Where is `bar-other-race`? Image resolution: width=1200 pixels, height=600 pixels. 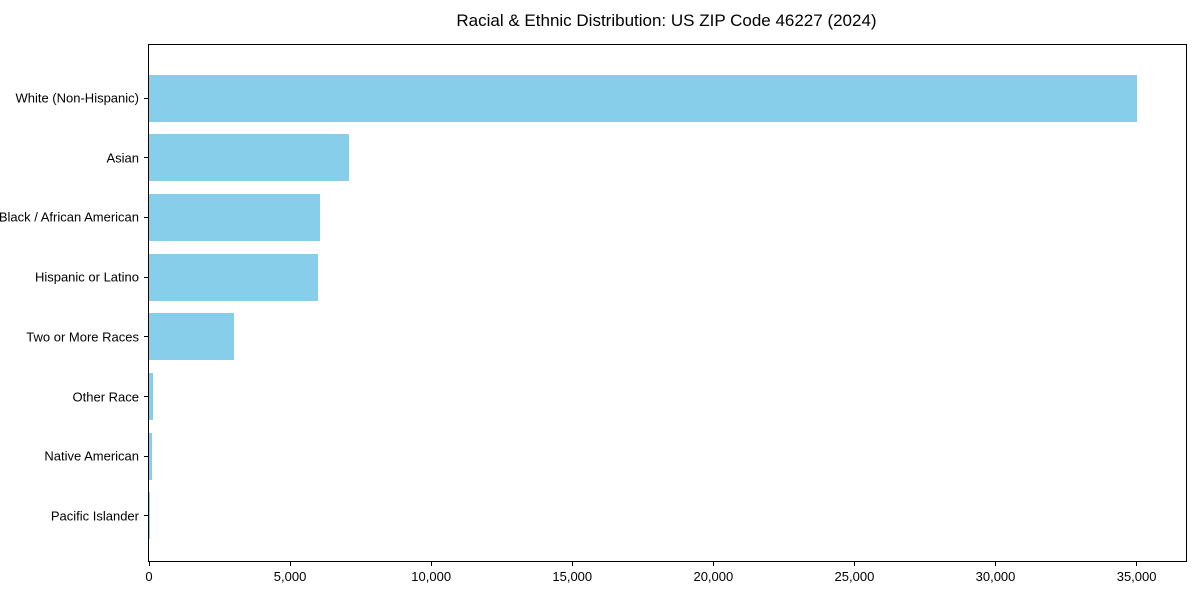
bar-other-race is located at coordinates (151, 397).